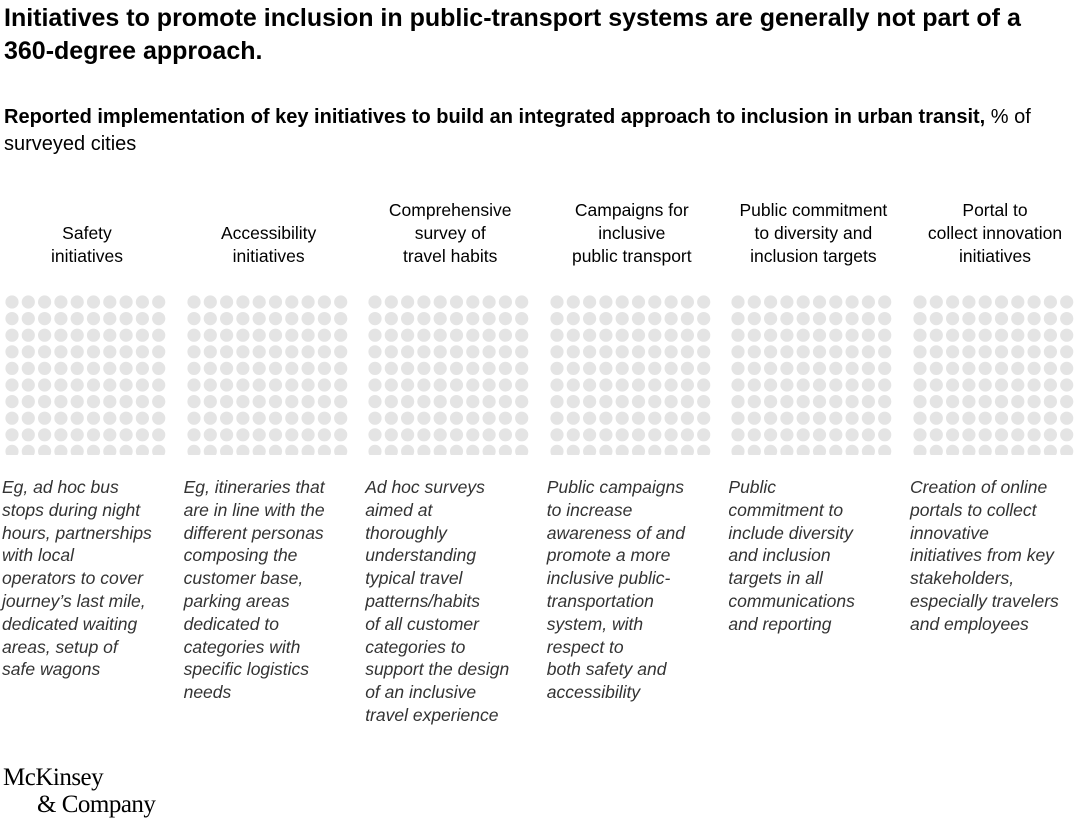 The image size is (1080, 826). What do you see at coordinates (268, 244) in the screenshot?
I see `category-label: Accessibility initiatives` at bounding box center [268, 244].